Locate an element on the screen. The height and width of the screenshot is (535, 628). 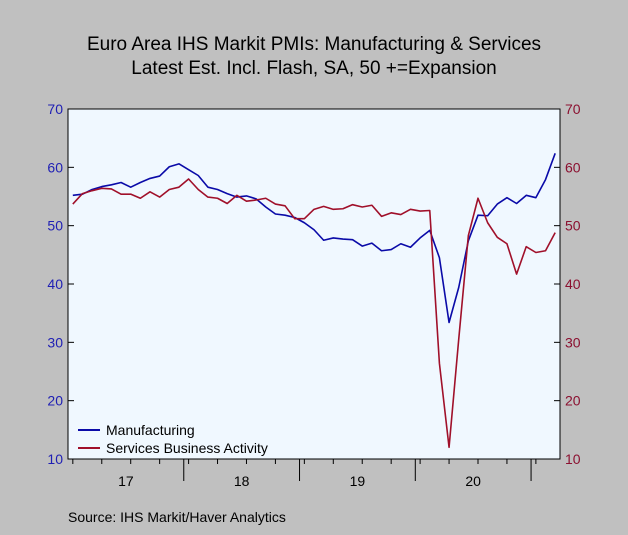
year-label: 17 is located at coordinates (126, 481).